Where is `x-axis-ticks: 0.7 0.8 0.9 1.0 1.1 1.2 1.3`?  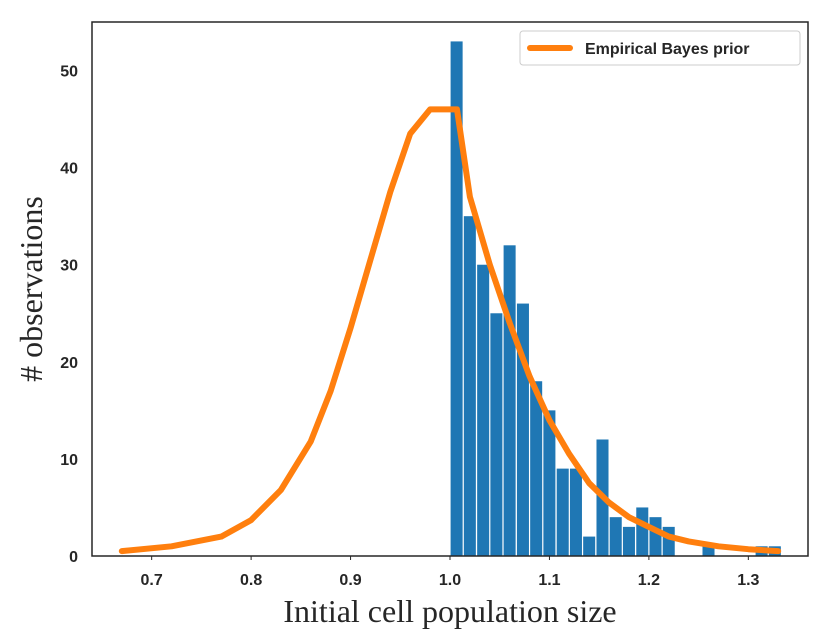 x-axis-ticks: 0.7 0.8 0.9 1.0 1.1 1.2 1.3 is located at coordinates (450, 572).